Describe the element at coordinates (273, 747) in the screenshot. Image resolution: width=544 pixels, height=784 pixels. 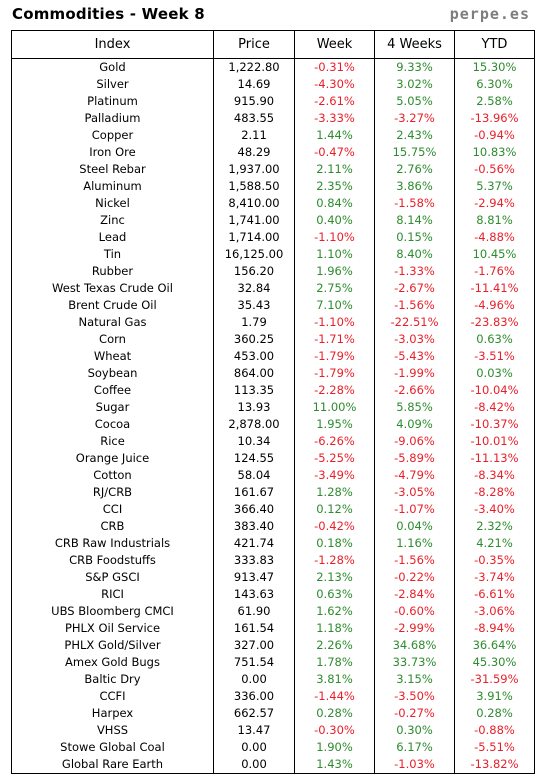
I see `table-row: Stowe Global Coal 0.00 1.90% 6.17% -5.51%` at that location.